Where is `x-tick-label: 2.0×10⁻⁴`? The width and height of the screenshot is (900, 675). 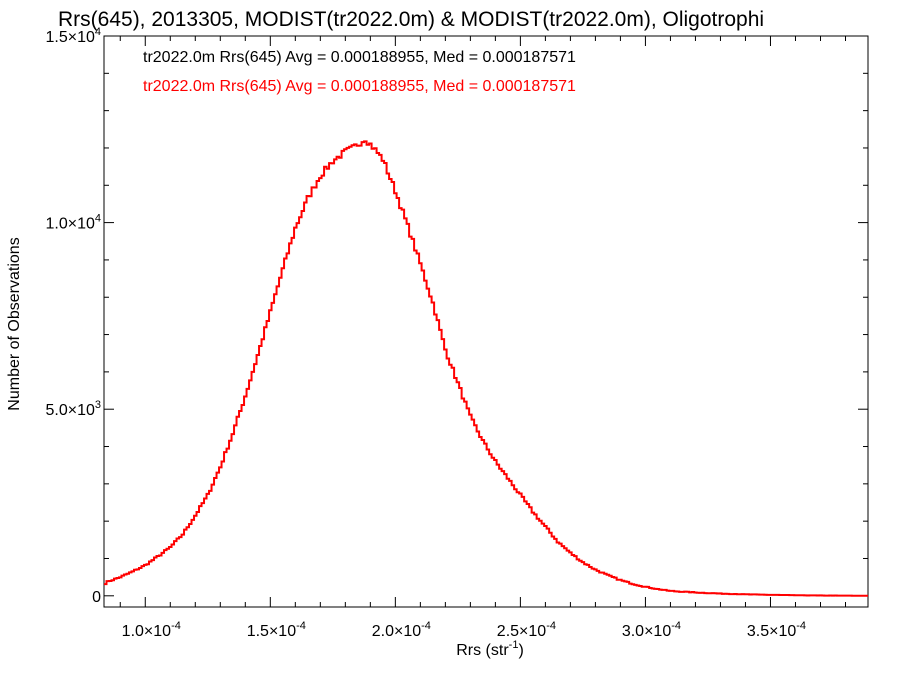
x-tick-label: 2.0×10⁻⁴ is located at coordinates (401, 630).